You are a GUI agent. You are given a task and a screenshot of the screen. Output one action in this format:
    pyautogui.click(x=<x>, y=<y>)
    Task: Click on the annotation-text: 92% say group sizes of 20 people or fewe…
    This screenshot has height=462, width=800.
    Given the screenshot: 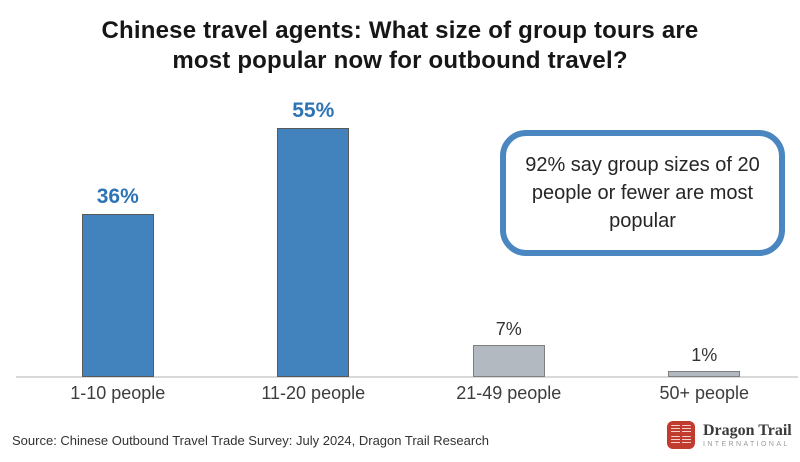 What is the action you would take?
    pyautogui.click(x=642, y=193)
    